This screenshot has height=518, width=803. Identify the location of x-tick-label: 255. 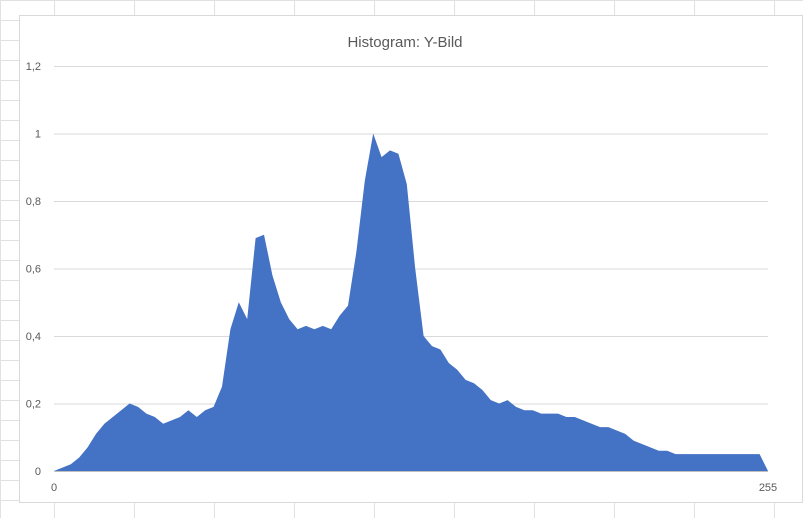
(768, 488).